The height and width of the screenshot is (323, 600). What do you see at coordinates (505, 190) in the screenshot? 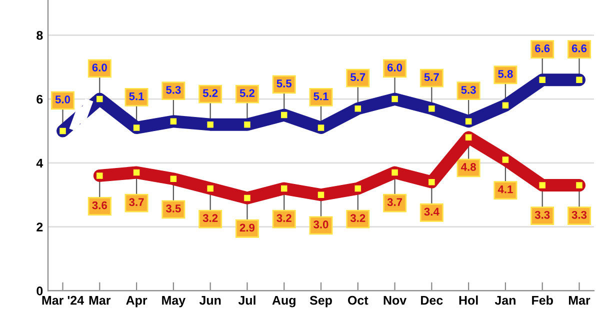
I see `data-label: 4.1` at bounding box center [505, 190].